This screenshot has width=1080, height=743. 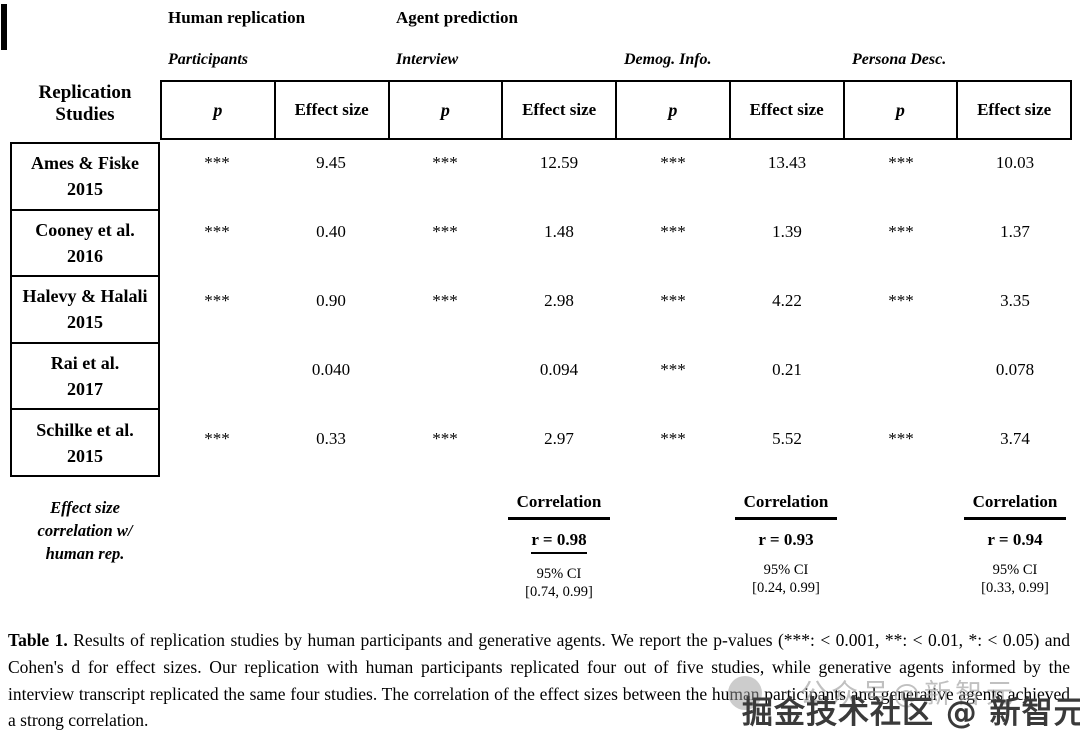 I want to click on group-header-human-replication: Human replication, so click(x=237, y=17).